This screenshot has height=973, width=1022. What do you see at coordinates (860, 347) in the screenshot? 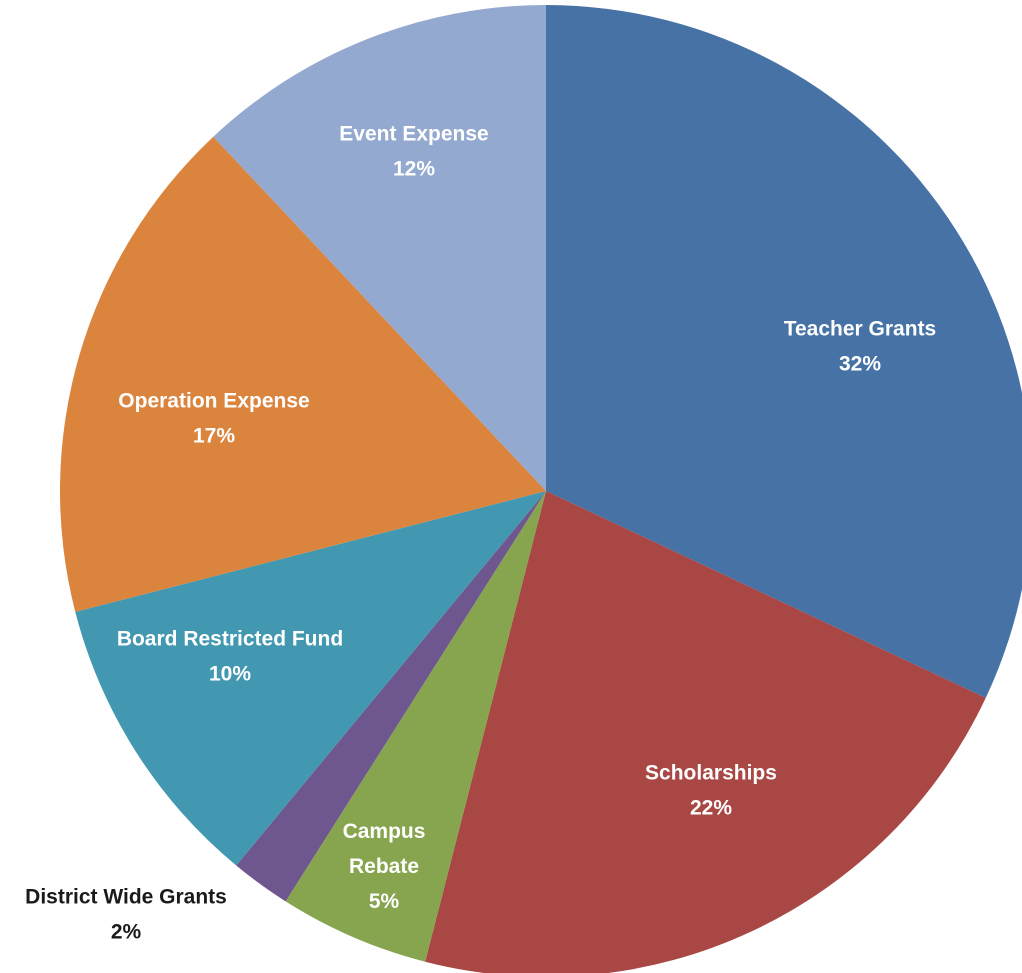
I see `data-label-teacher-grants: Teacher Grants 32%` at bounding box center [860, 347].